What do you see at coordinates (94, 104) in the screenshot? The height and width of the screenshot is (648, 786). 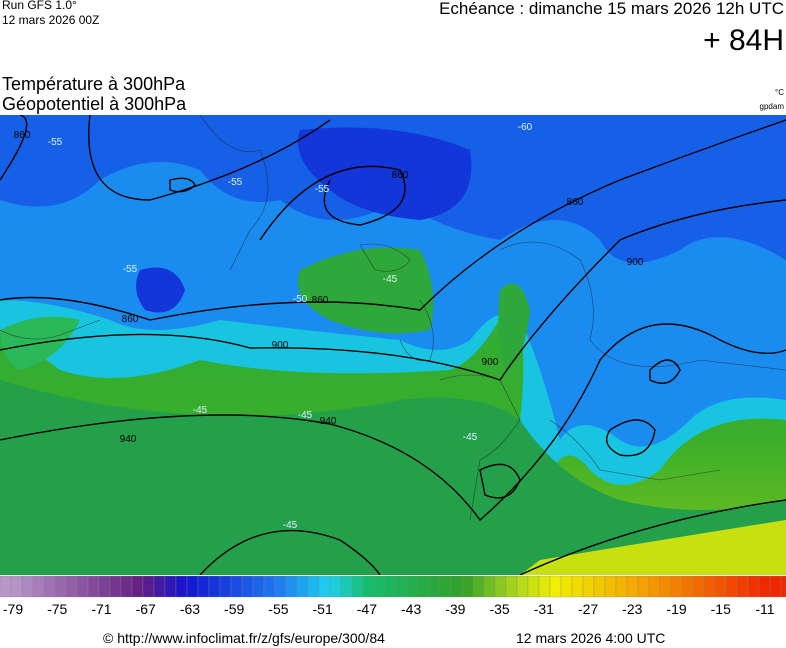 I see `title-geopotential: Géopotentiel à 300hPa` at bounding box center [94, 104].